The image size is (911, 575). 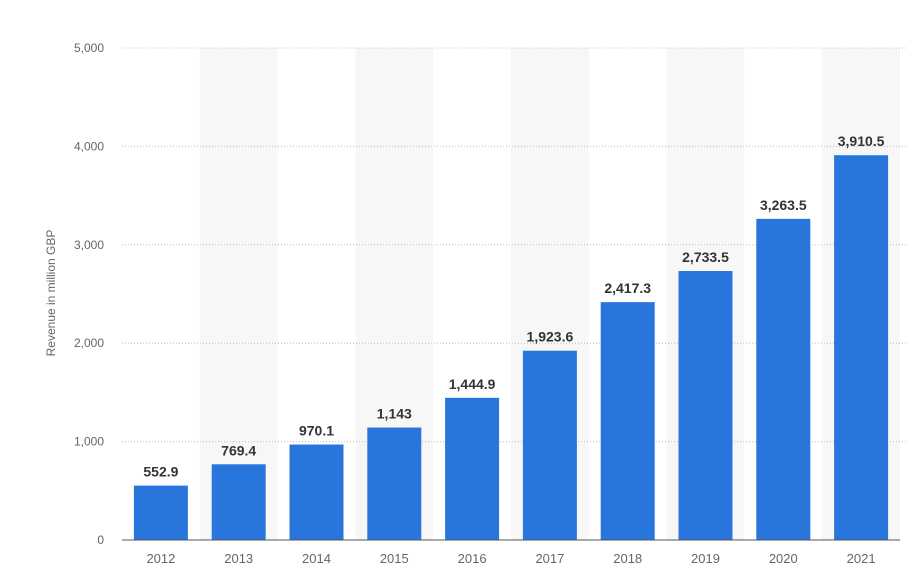 I want to click on data-label: 1,143, so click(x=394, y=414).